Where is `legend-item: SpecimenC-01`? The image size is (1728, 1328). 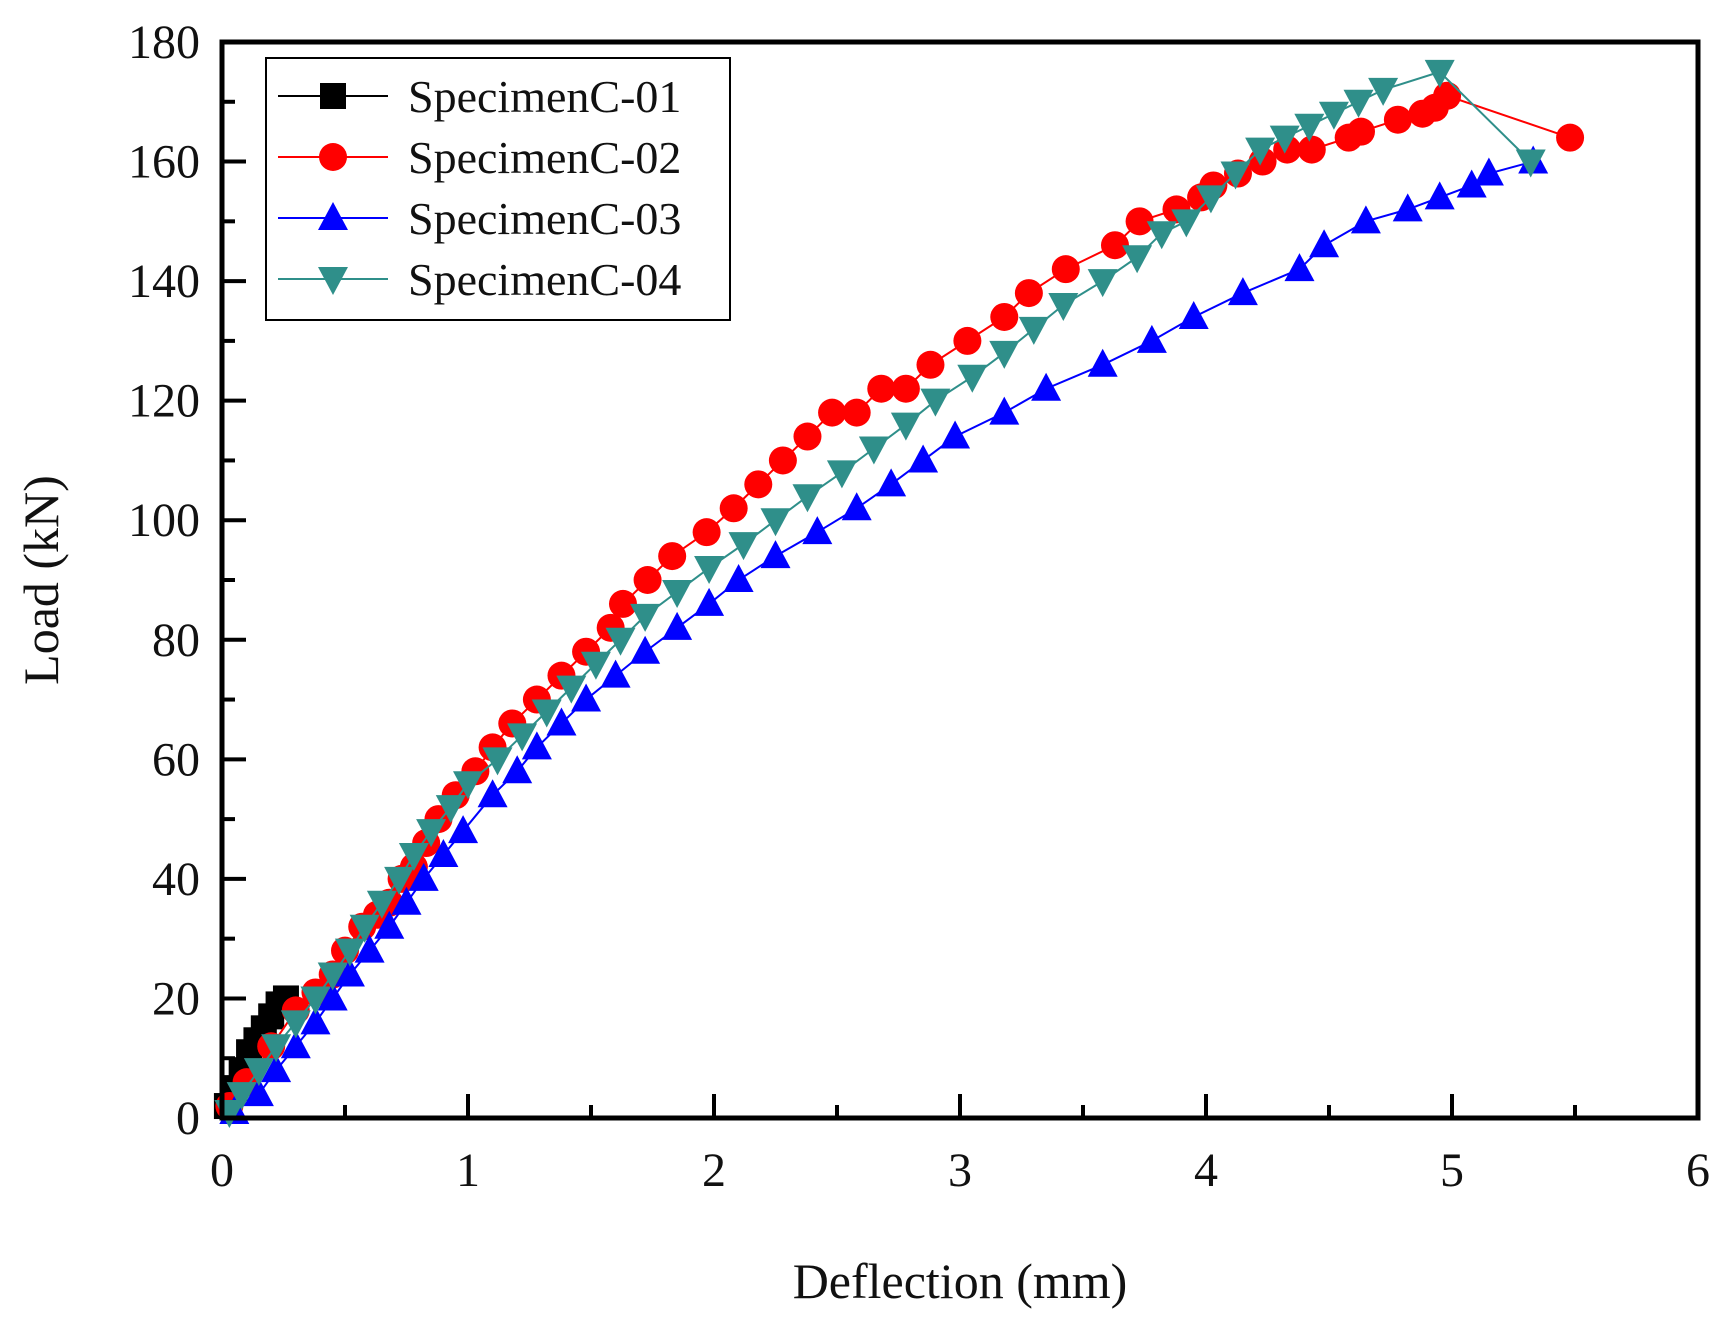
legend-item: SpecimenC-01 is located at coordinates (479, 96).